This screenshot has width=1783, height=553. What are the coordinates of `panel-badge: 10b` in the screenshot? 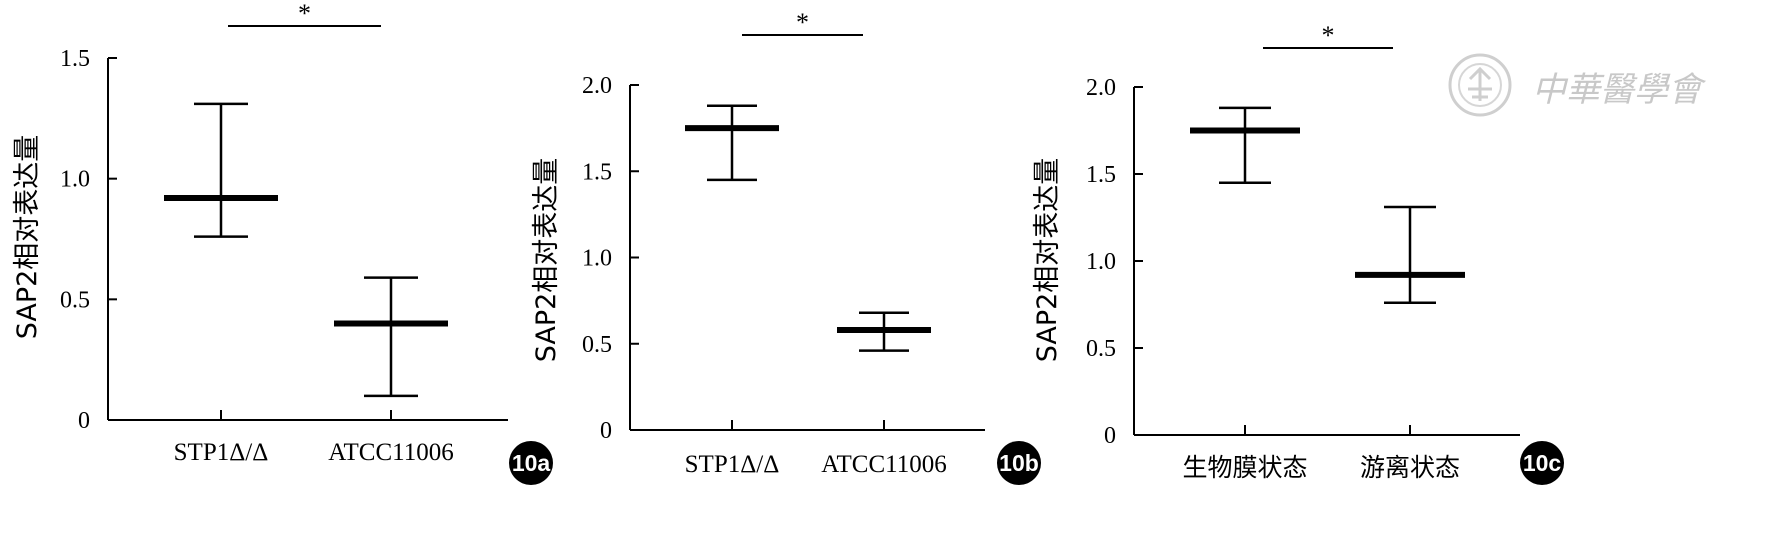 It's located at (1019, 463).